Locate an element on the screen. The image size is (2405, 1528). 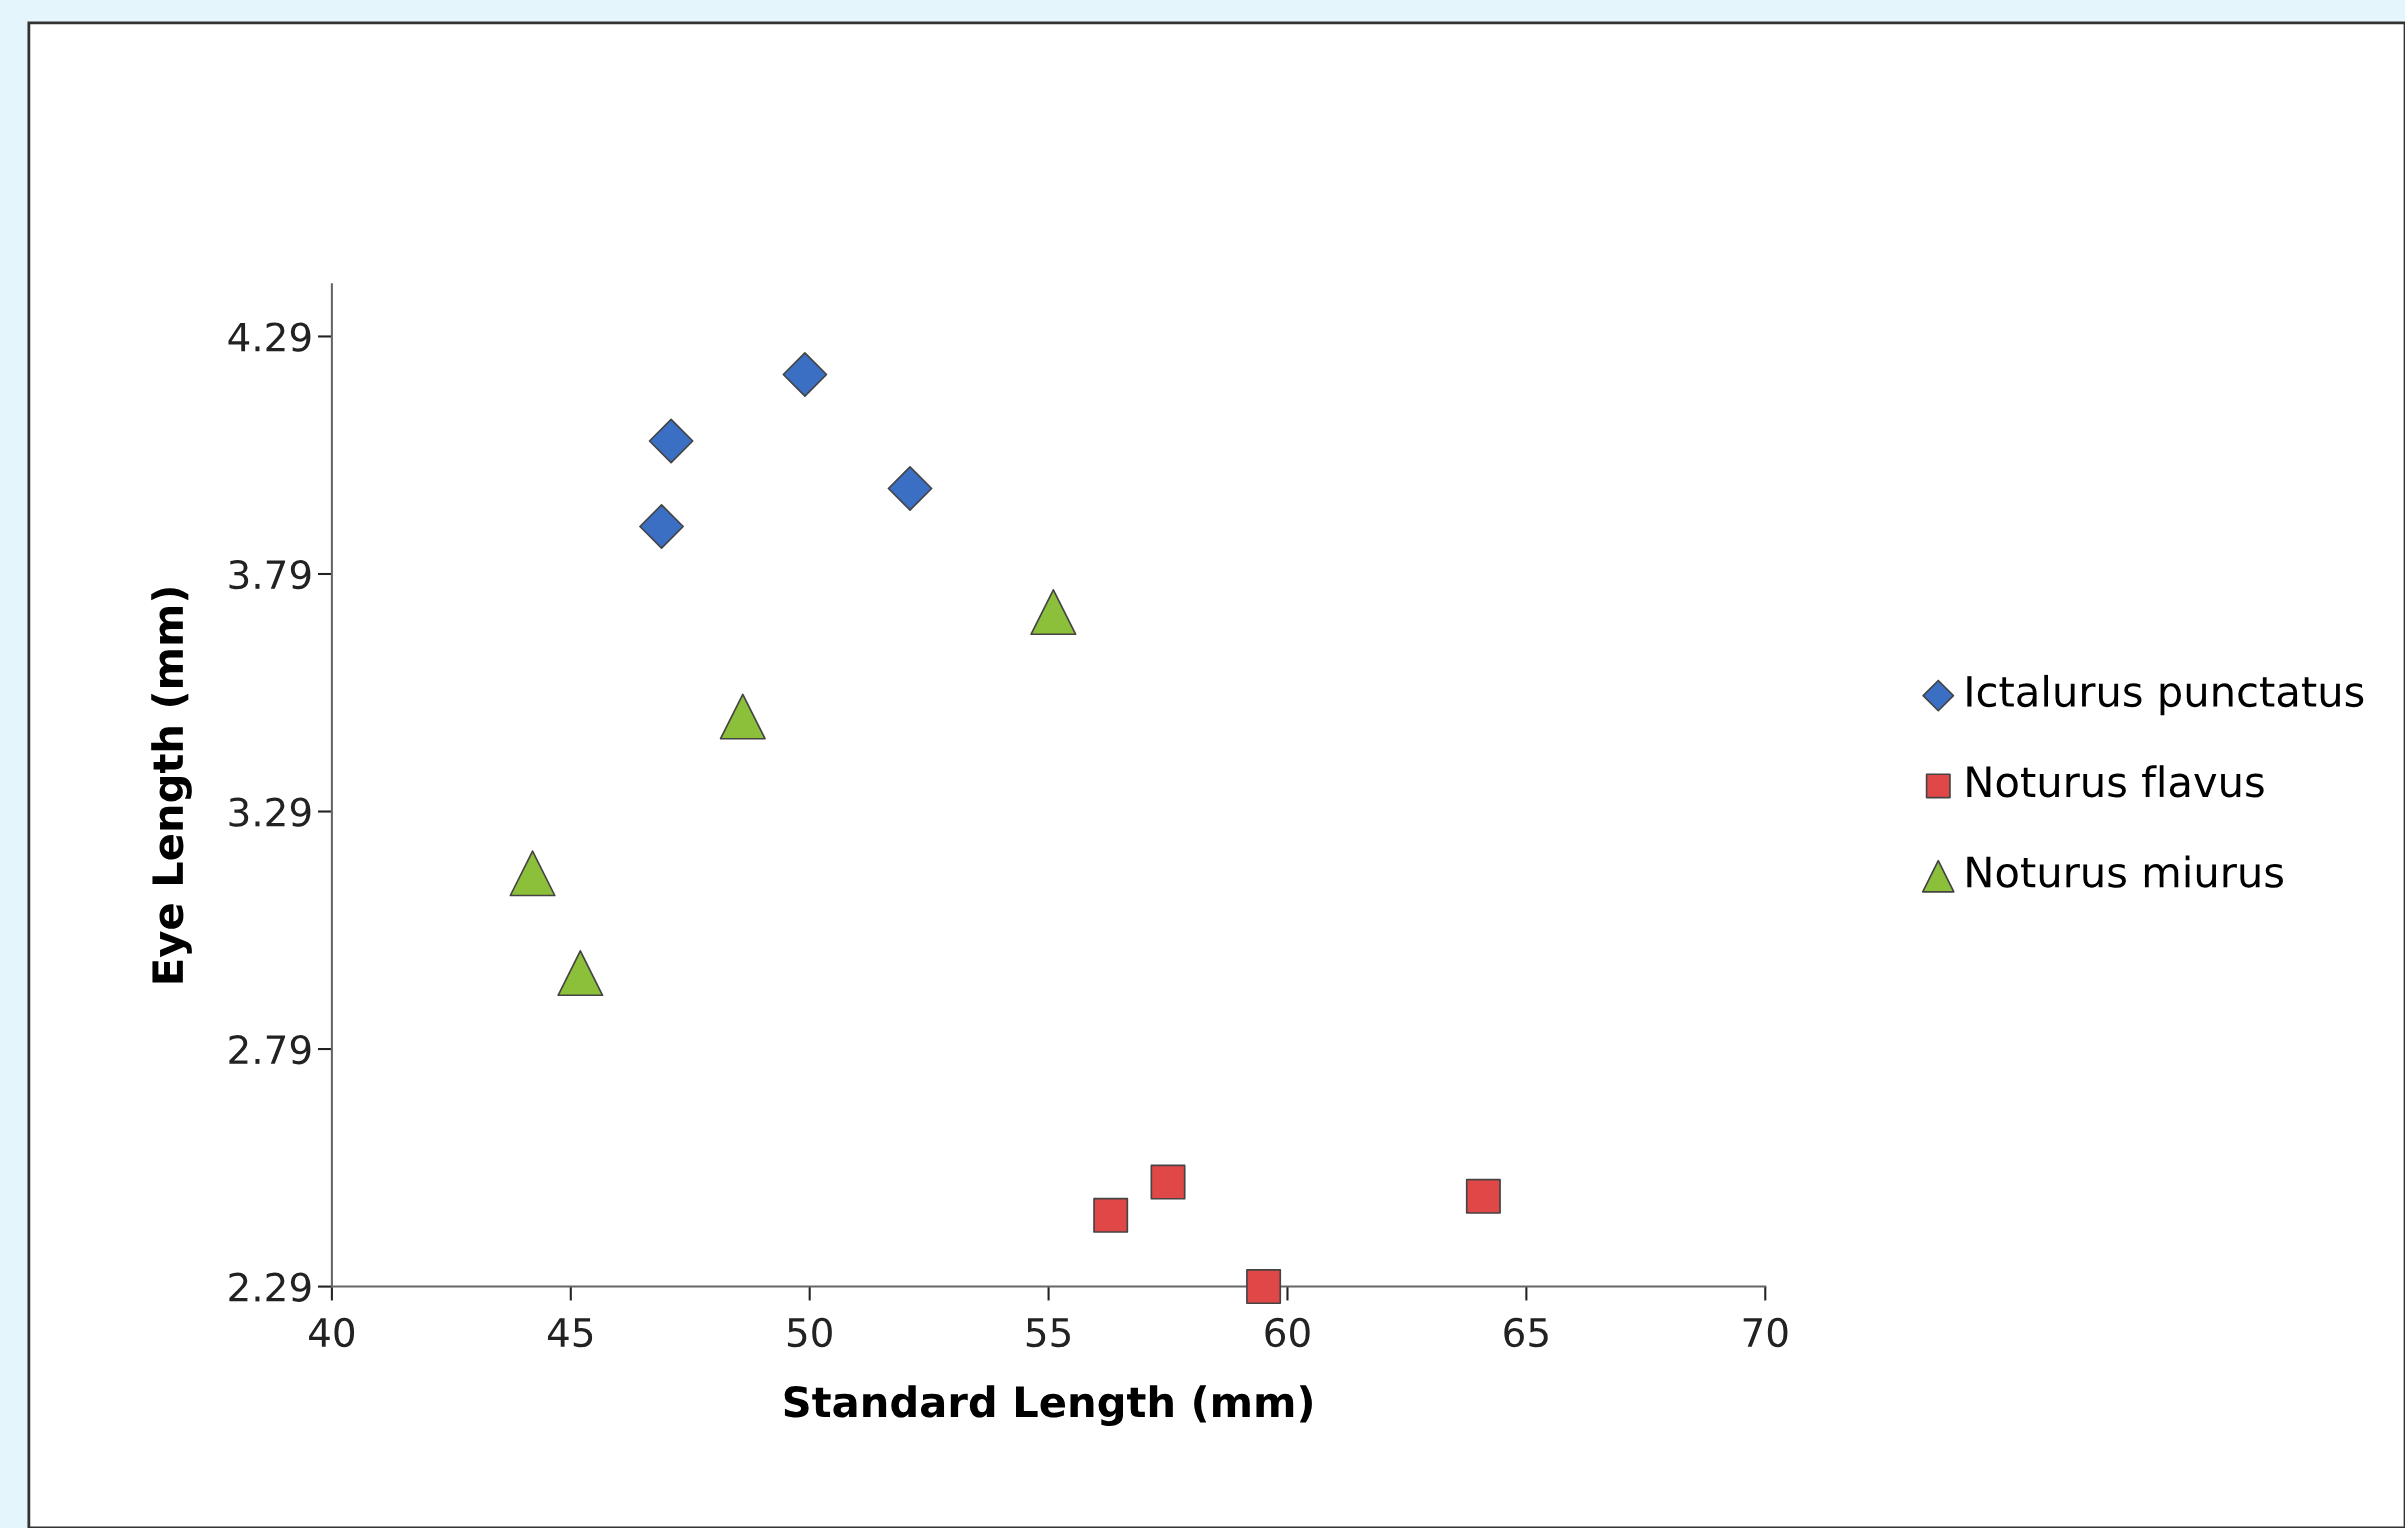
x-axis-title: Standard Length (mm) is located at coordinates (1048, 1405).